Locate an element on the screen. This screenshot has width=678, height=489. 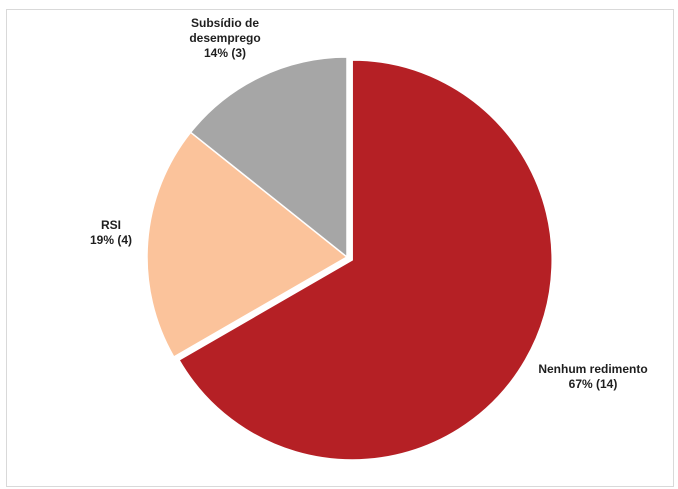
label-subsidio-name-line2: desemprego is located at coordinates (225, 38).